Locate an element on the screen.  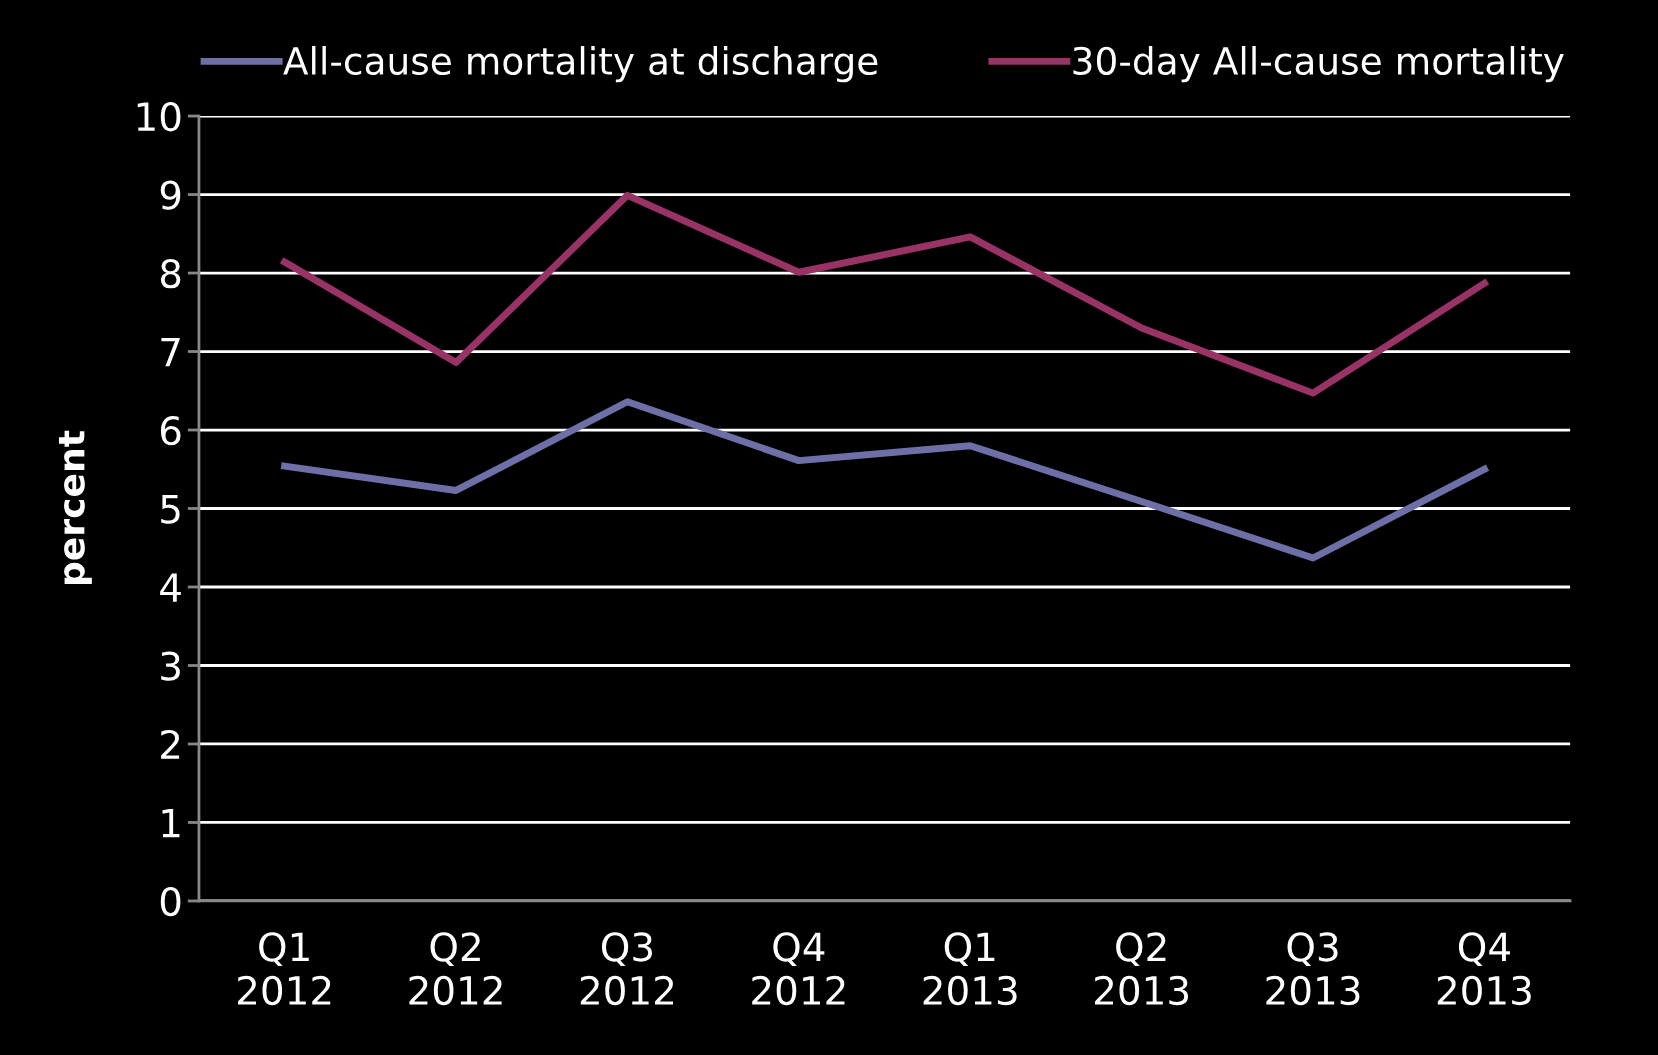
y-tick-label: 7 is located at coordinates (170, 352).